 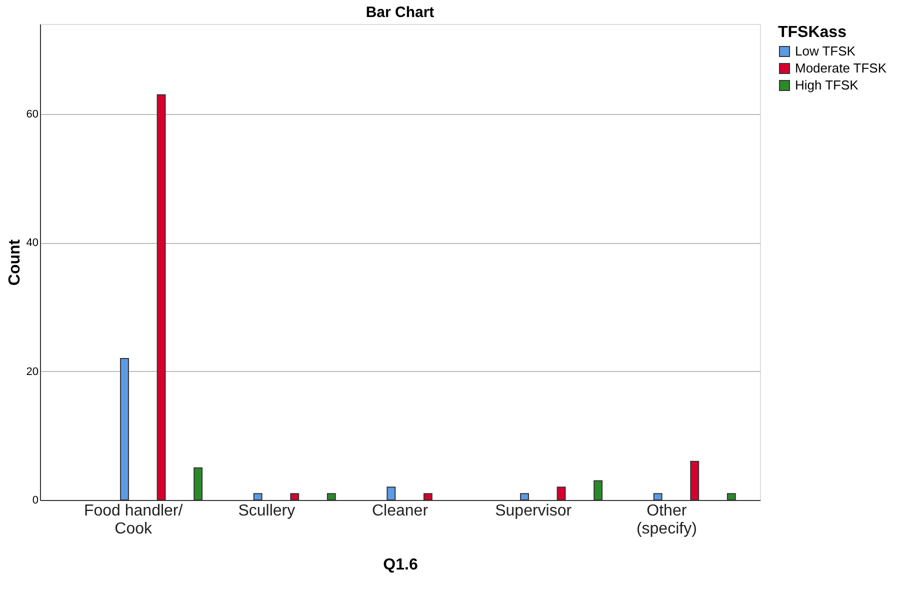 I want to click on chart-title: Bar Chart, so click(x=400, y=12).